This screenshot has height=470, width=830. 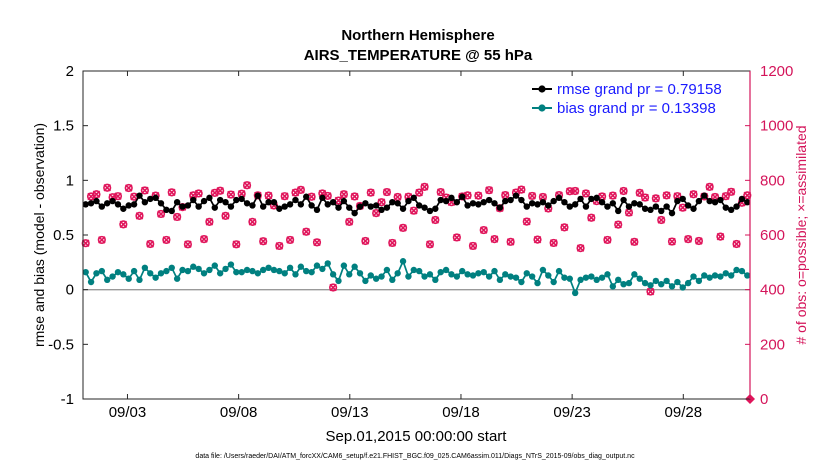 What do you see at coordinates (772, 344) in the screenshot?
I see `y2-tick-label: 200` at bounding box center [772, 344].